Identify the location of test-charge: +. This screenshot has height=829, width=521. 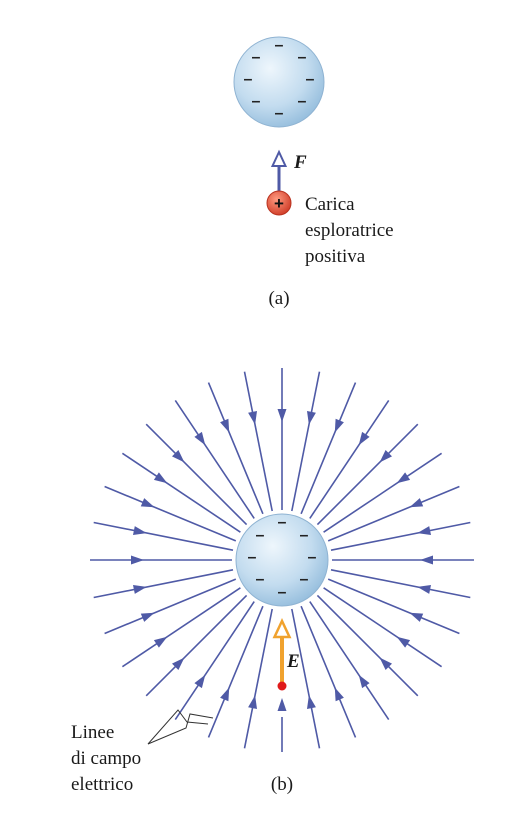
(279, 203).